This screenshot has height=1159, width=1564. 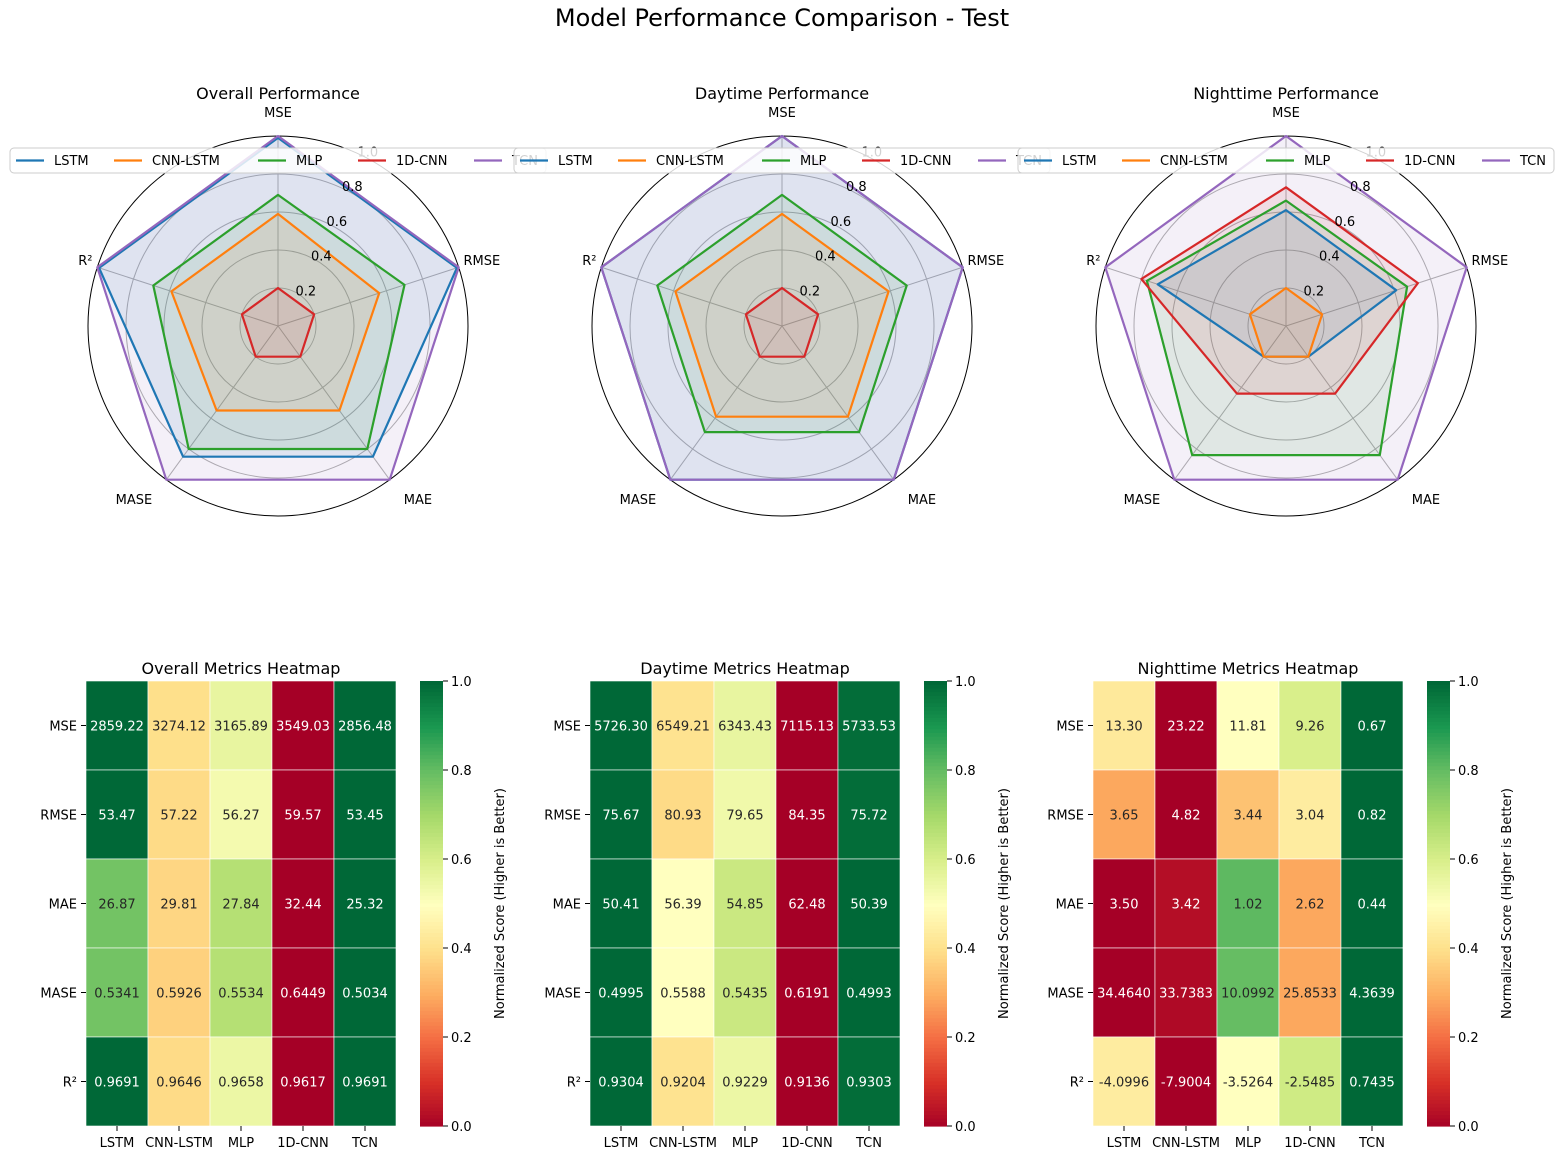 I want to click on heatmap-ytick-label: MSE, so click(x=63, y=727).